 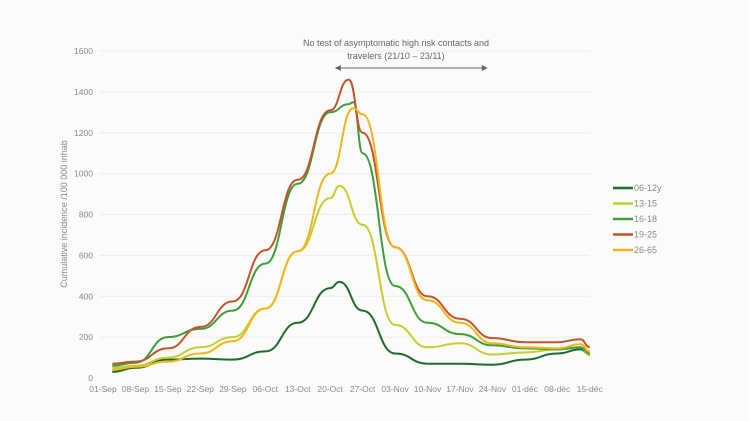 What do you see at coordinates (86, 337) in the screenshot?
I see `y-tick-label: 200` at bounding box center [86, 337].